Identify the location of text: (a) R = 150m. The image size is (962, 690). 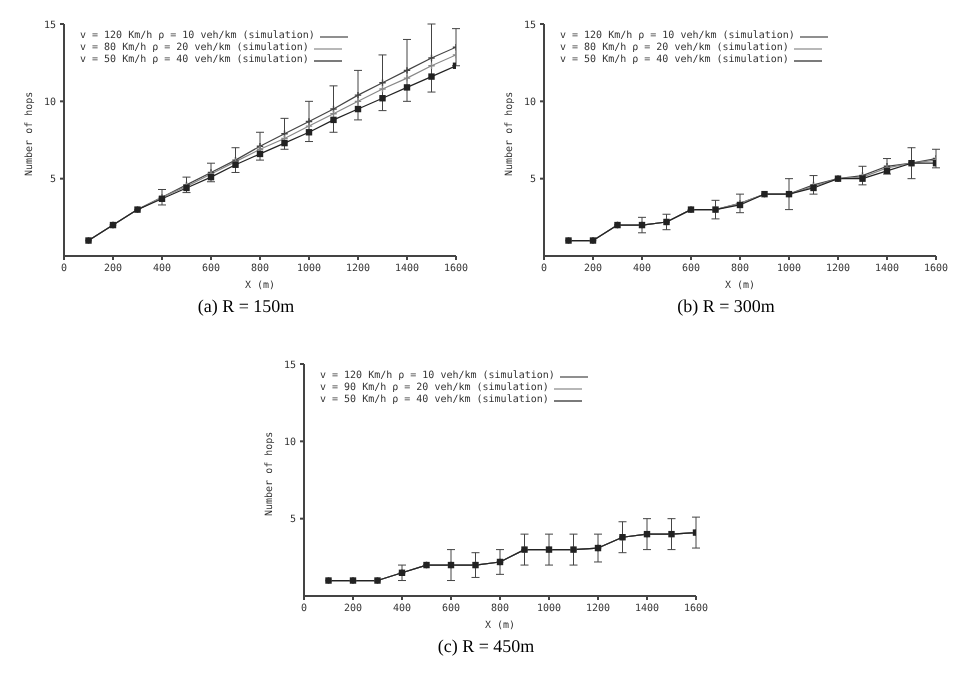
(246, 306).